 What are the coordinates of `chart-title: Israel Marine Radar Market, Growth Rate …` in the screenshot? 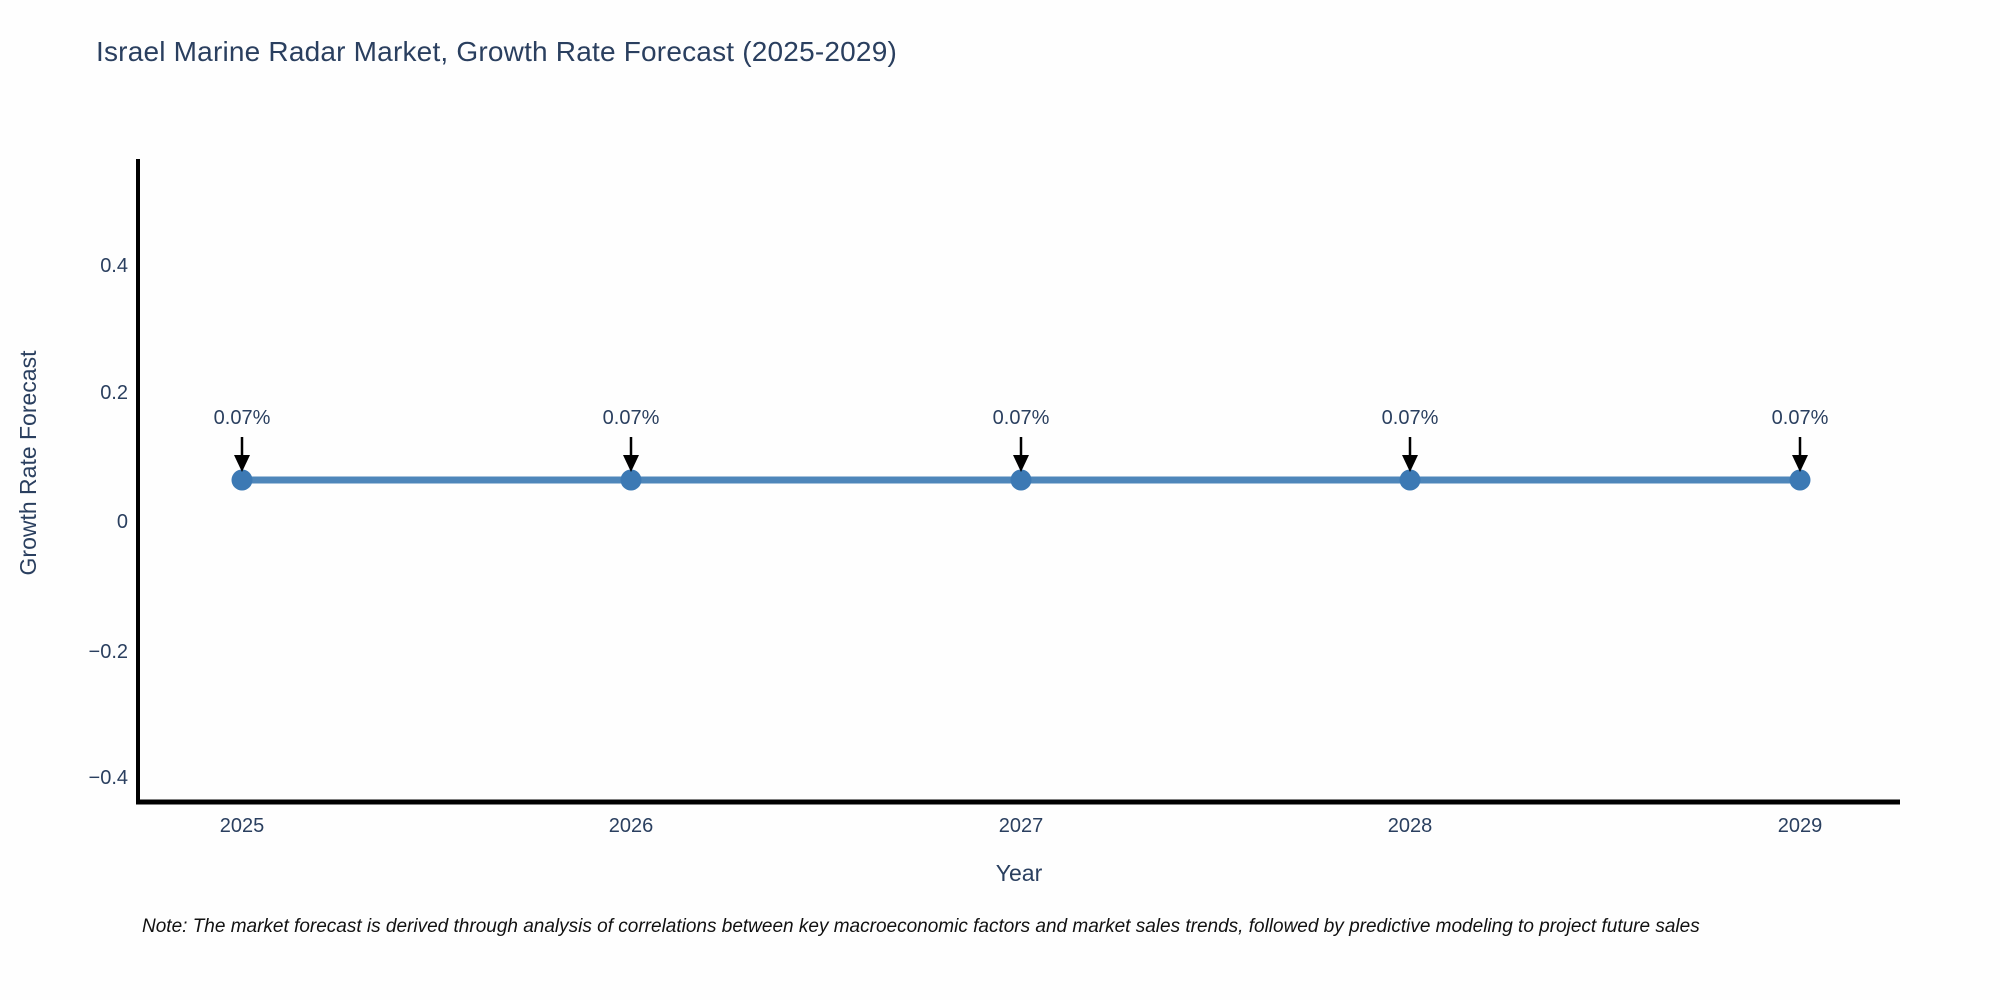 It's located at (496, 51).